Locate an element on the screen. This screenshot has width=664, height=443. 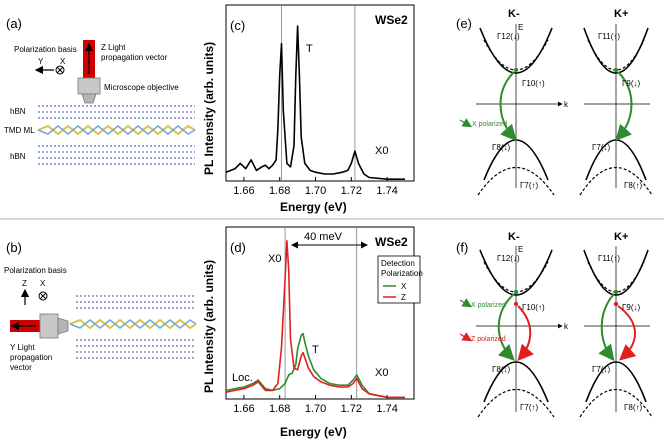
panel-b-label: (b) is located at coordinates (14, 247).